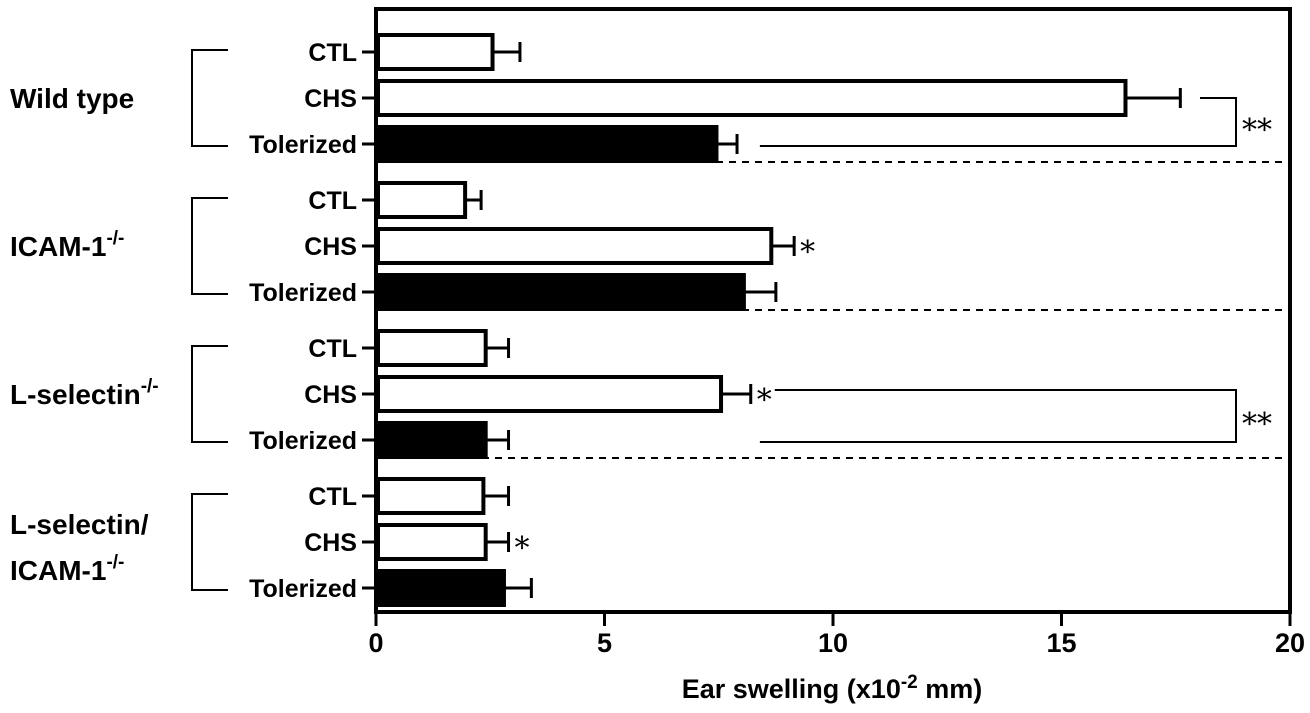 This screenshot has height=713, width=1310. What do you see at coordinates (832, 688) in the screenshot?
I see `x-axis-title: Ear swelling (x10-2 mm)` at bounding box center [832, 688].